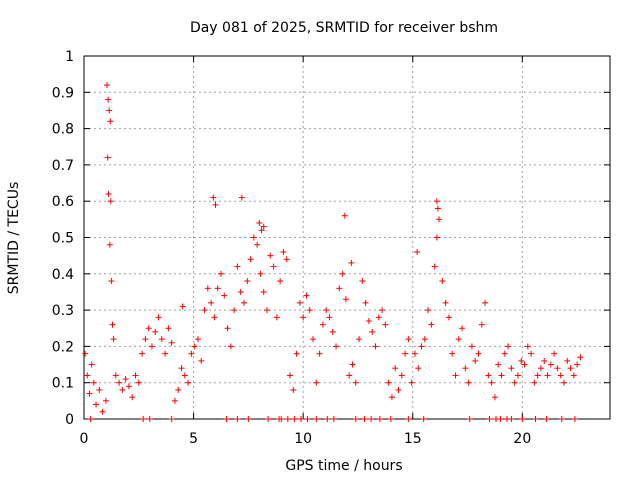 The image size is (640, 480). Describe the element at coordinates (69, 57) in the screenshot. I see `y-tick-label: 1` at that location.